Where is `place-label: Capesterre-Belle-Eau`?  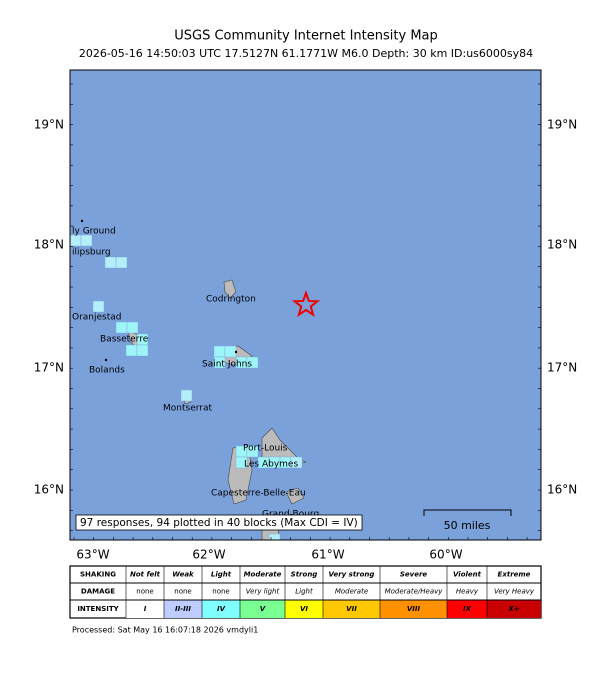
place-label: Capesterre-Belle-Eau is located at coordinates (258, 494).